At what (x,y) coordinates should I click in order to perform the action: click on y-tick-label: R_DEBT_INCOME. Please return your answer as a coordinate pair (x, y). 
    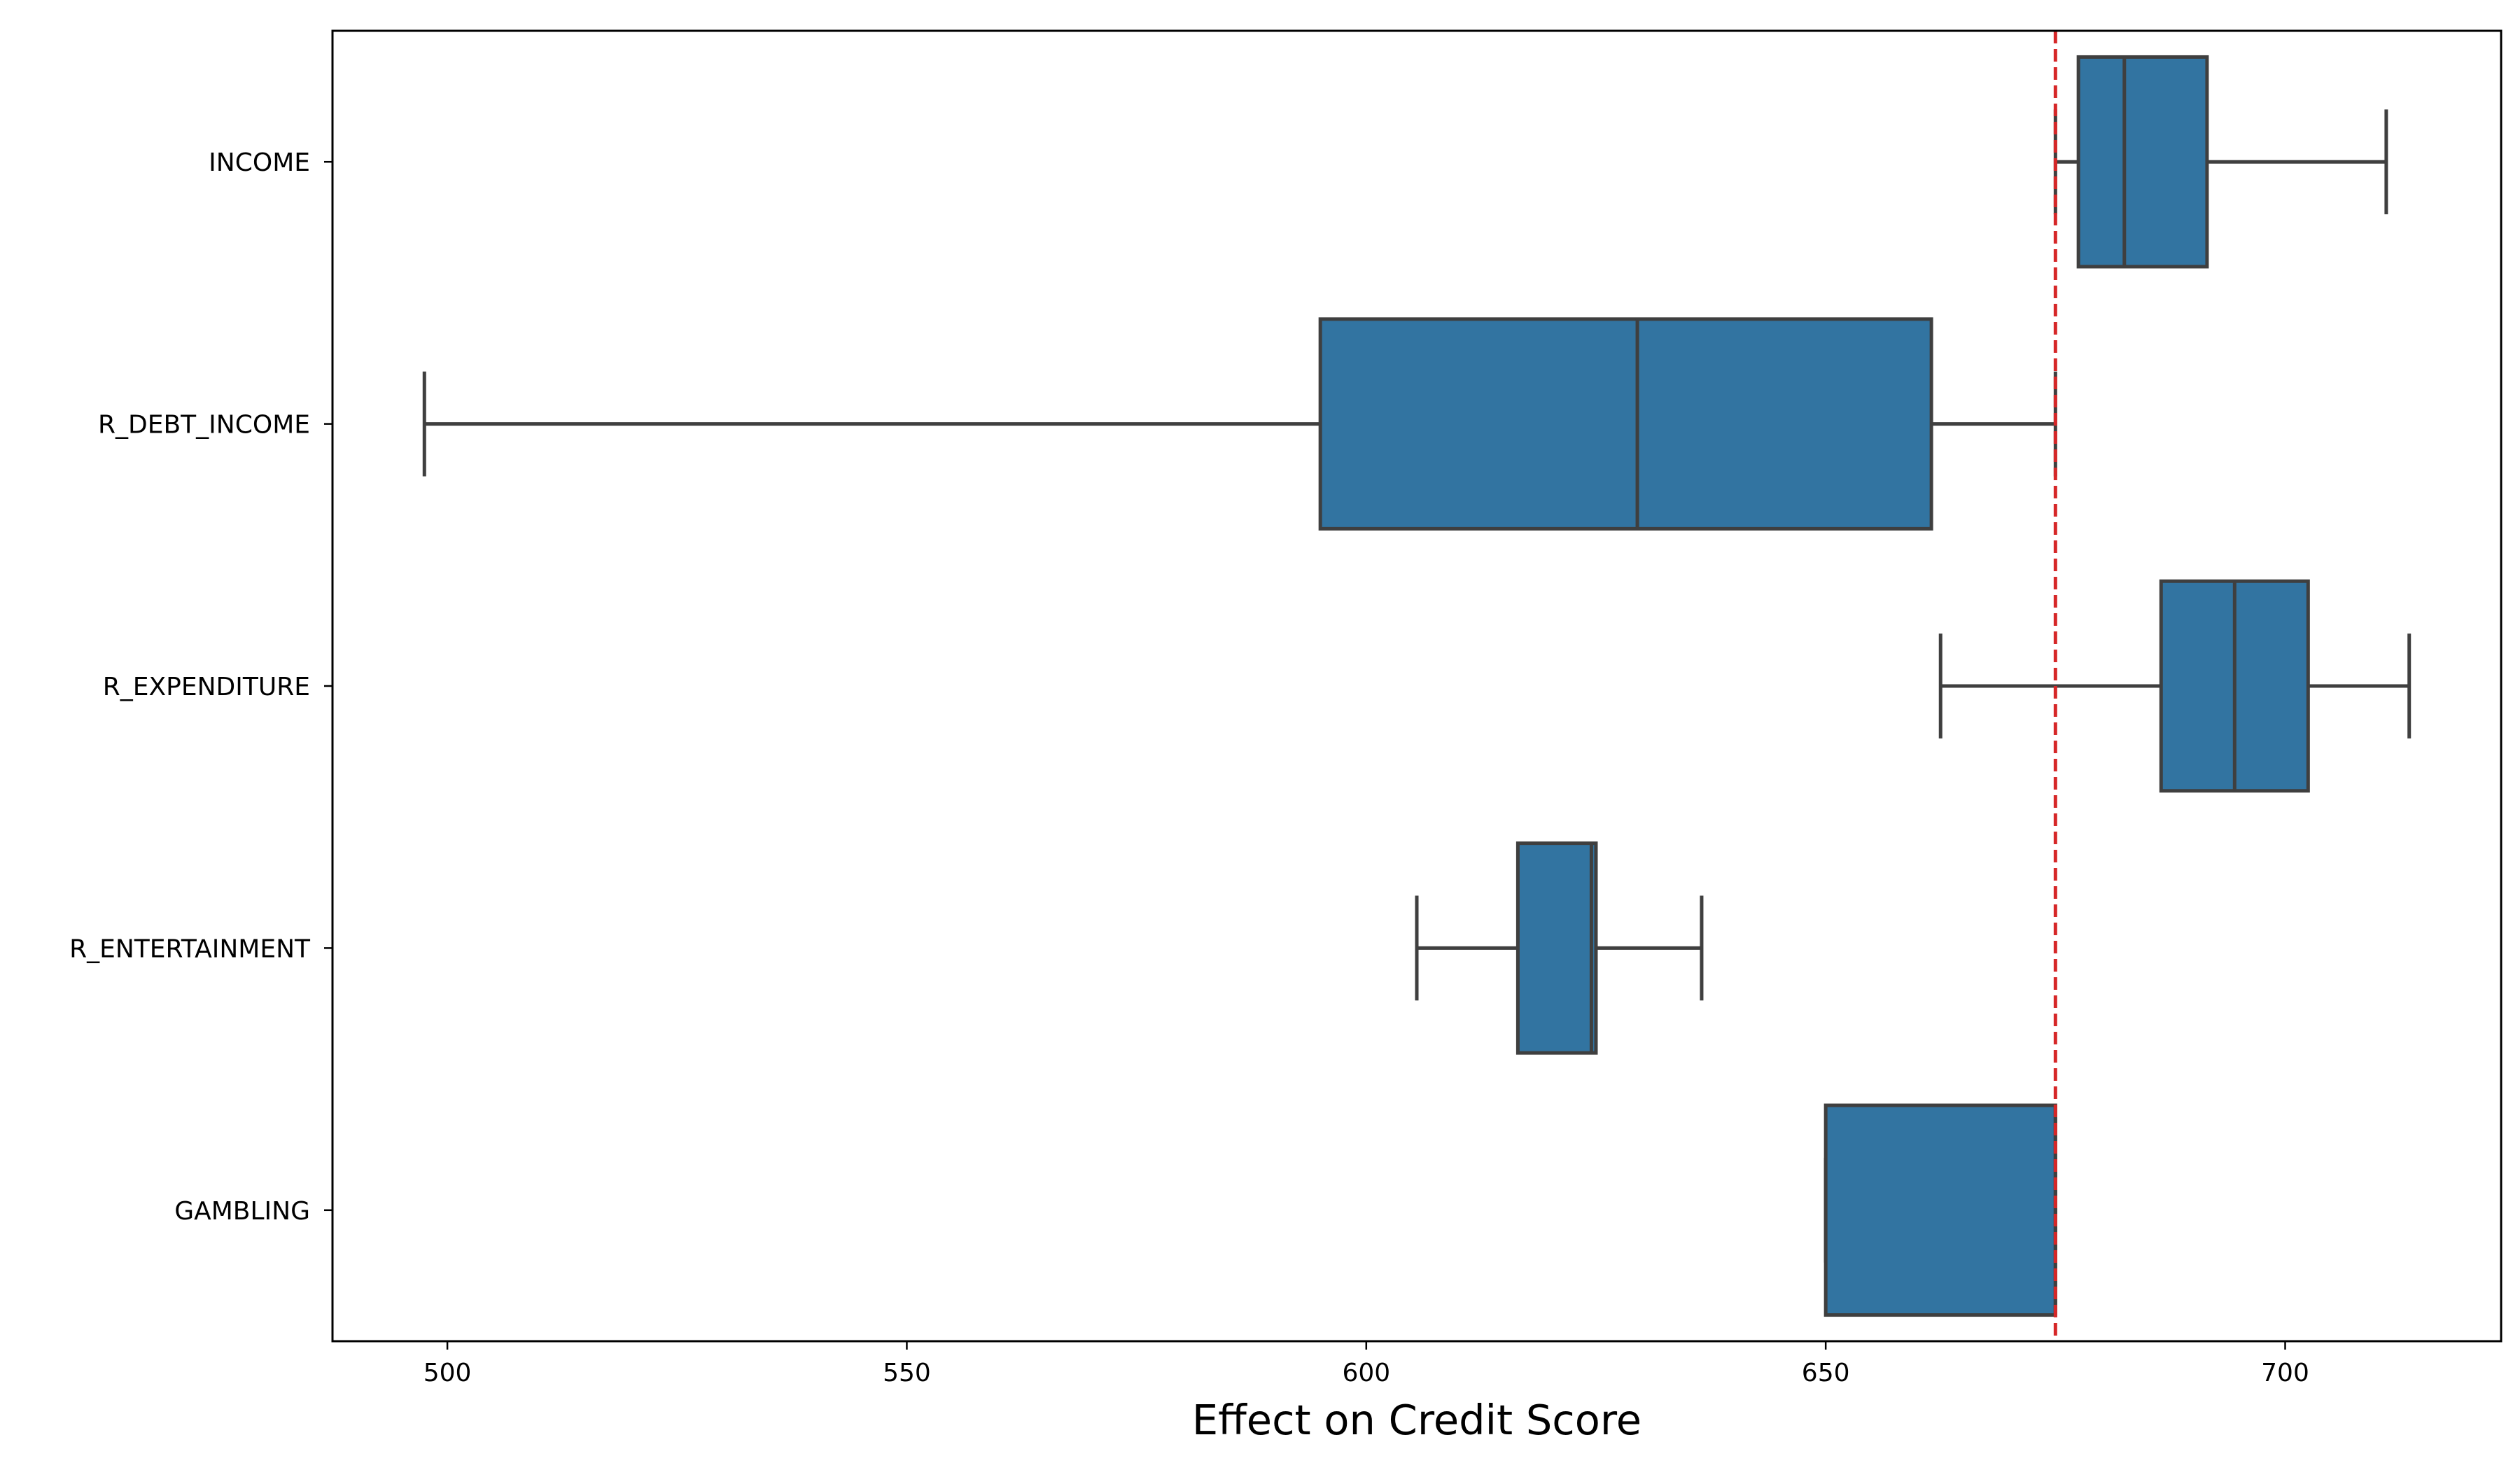
    Looking at the image, I should click on (204, 425).